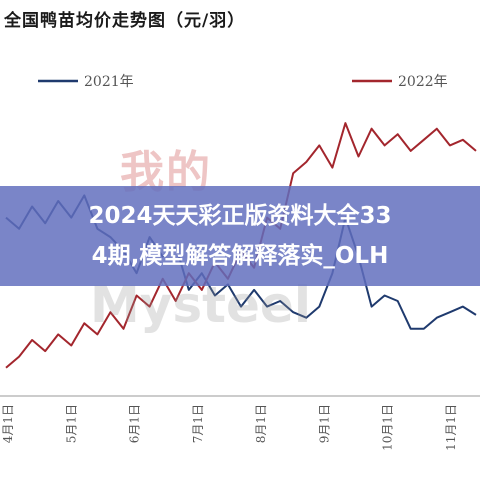 The height and width of the screenshot is (480, 480). Describe the element at coordinates (135, 423) in the screenshot. I see `x-tick-label: 6月1日` at that location.